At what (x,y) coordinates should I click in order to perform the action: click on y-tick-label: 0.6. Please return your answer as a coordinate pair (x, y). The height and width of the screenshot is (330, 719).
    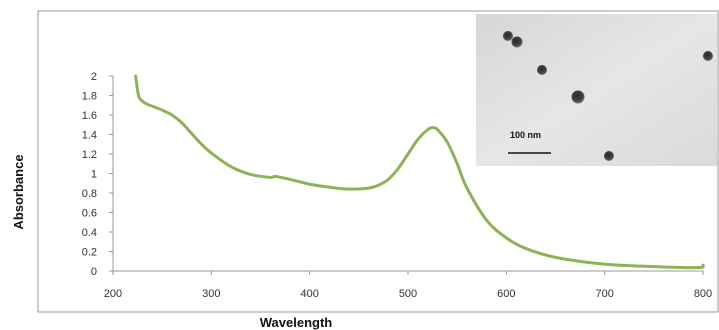
    Looking at the image, I should click on (89, 214).